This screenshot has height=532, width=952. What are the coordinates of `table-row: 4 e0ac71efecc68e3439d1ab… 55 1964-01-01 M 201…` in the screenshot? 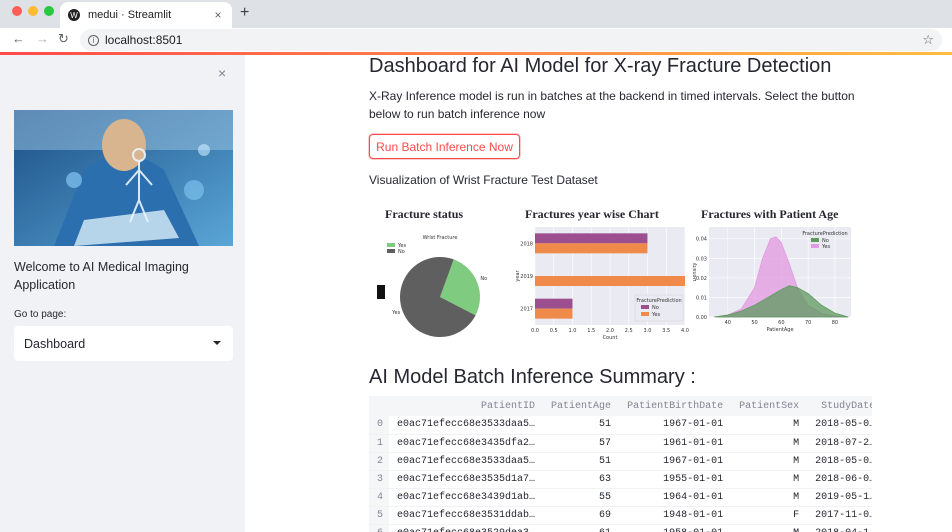 It's located at (620, 497).